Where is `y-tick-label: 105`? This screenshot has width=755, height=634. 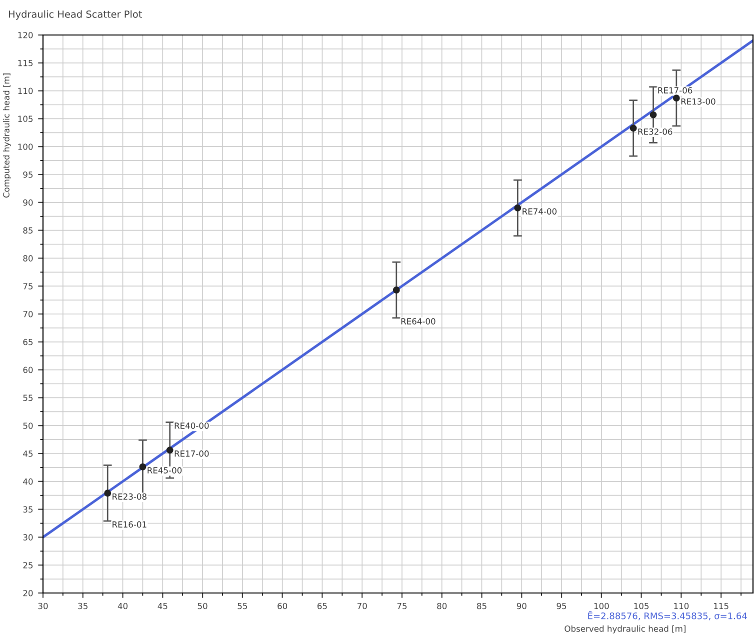 y-tick-label: 105 is located at coordinates (25, 119).